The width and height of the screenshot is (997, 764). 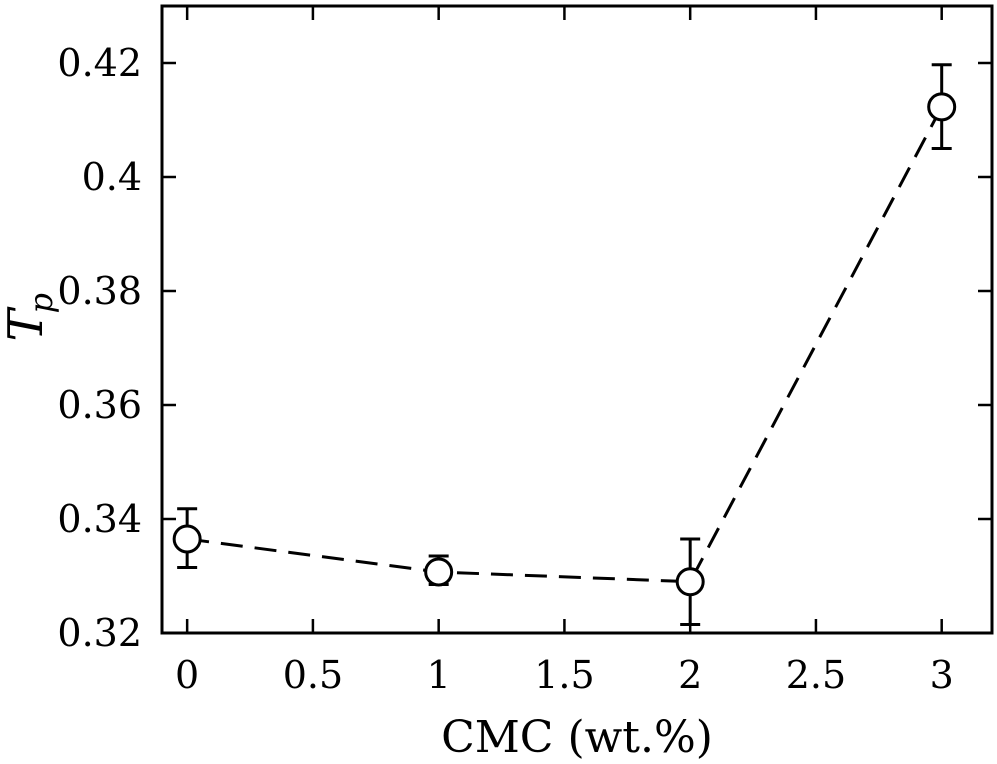 What do you see at coordinates (99, 291) in the screenshot?
I see `y-tick-label: 0.38` at bounding box center [99, 291].